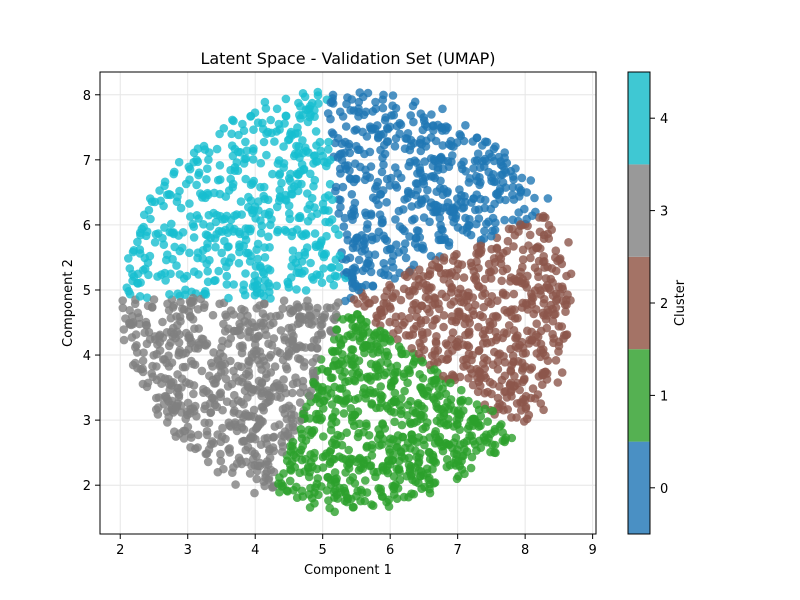  What do you see at coordinates (664, 304) in the screenshot?
I see `colorbar-tick-label: 2` at bounding box center [664, 304].